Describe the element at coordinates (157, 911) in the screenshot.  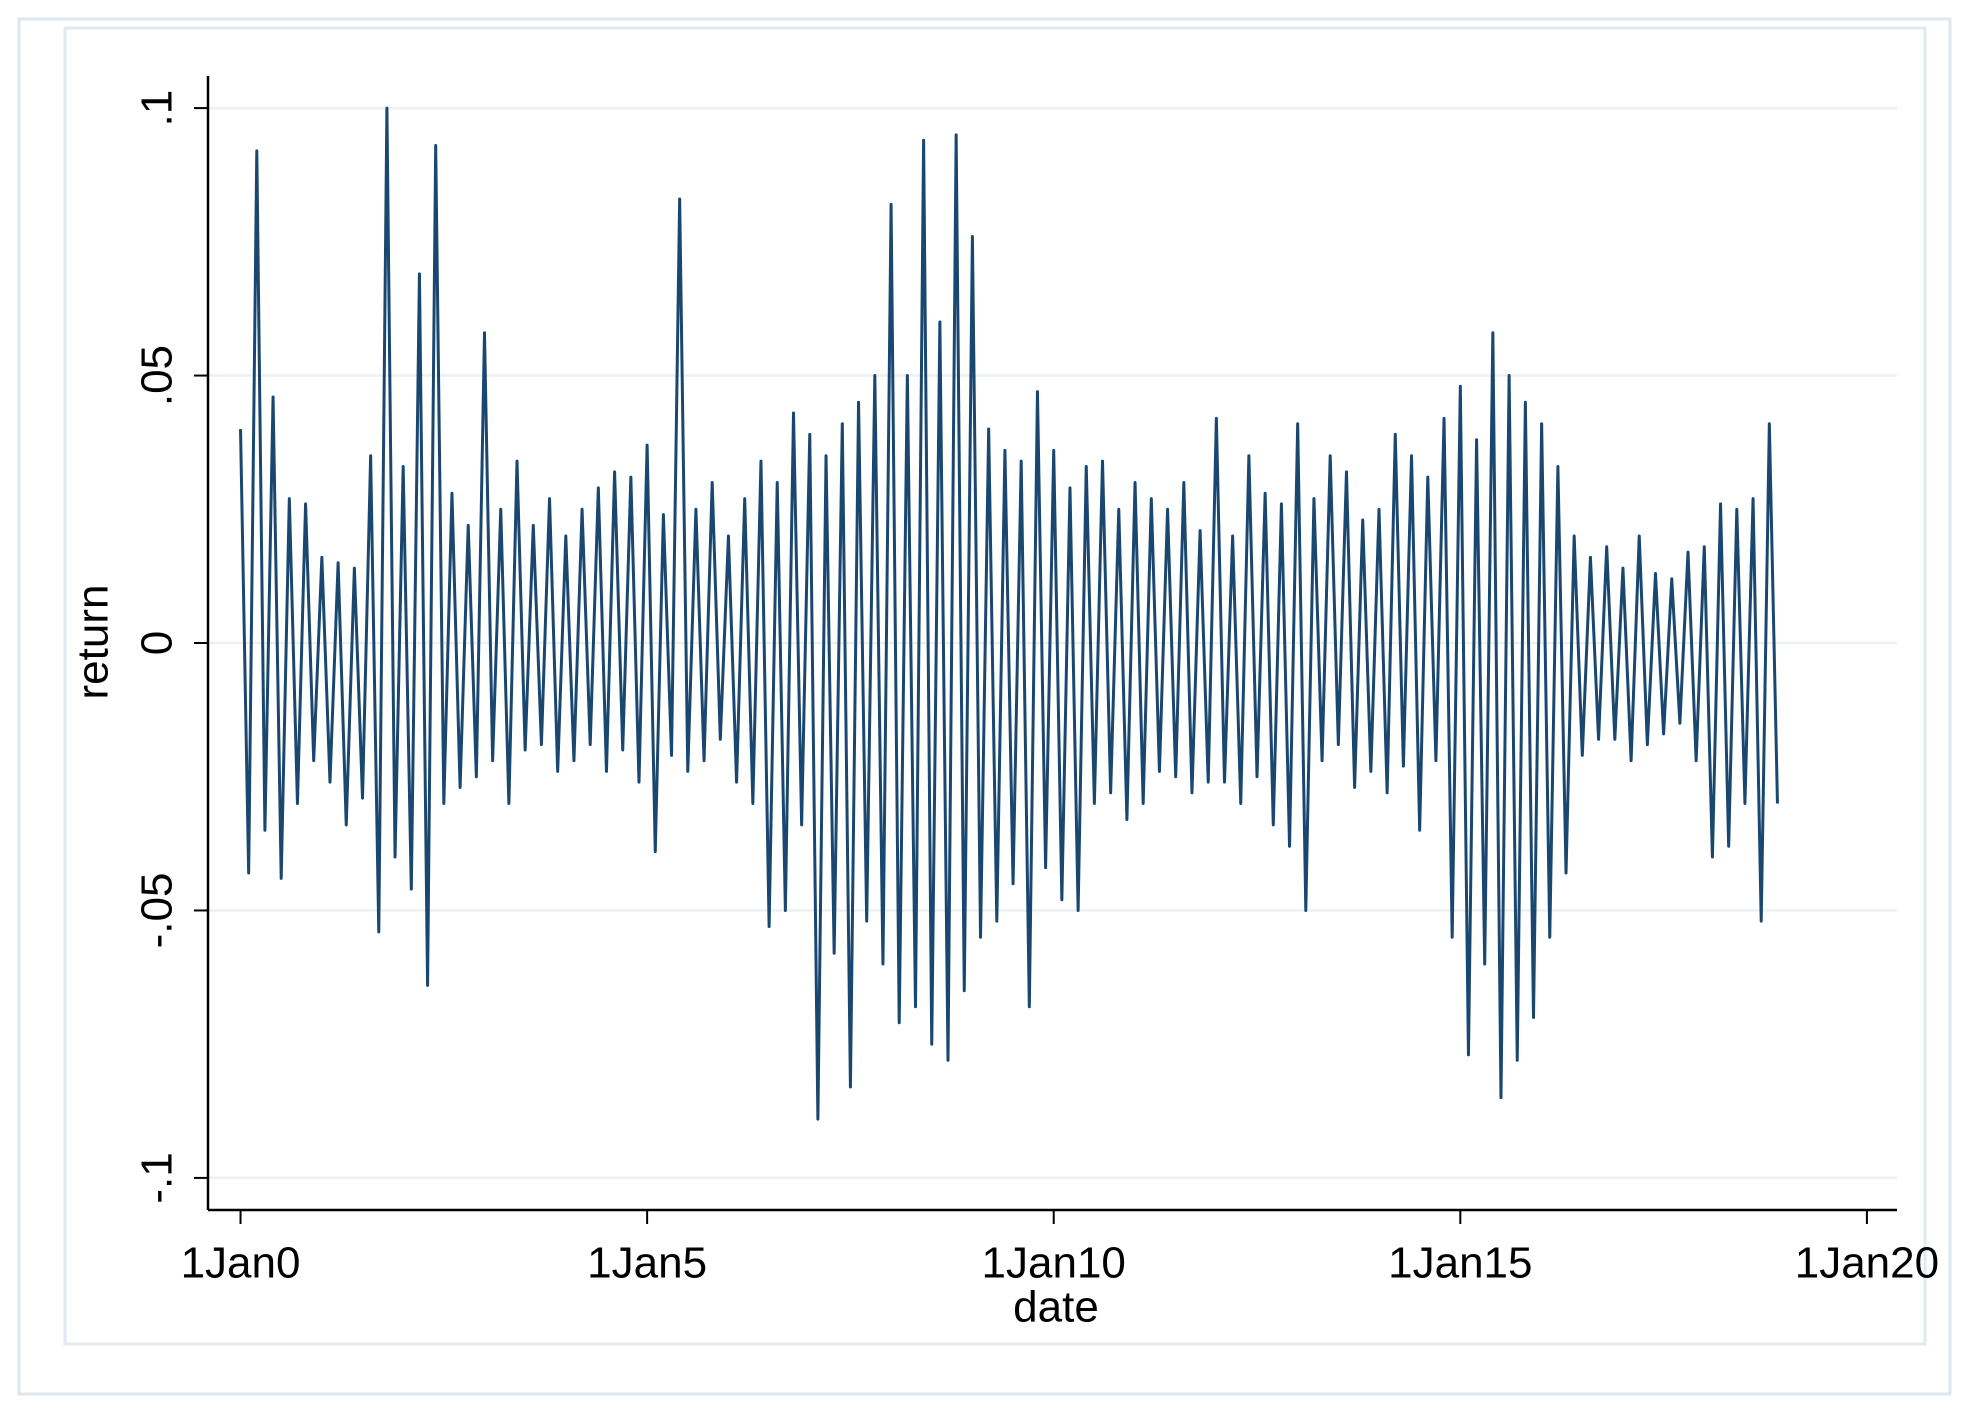
I see `y-tick-label: -.05` at that location.